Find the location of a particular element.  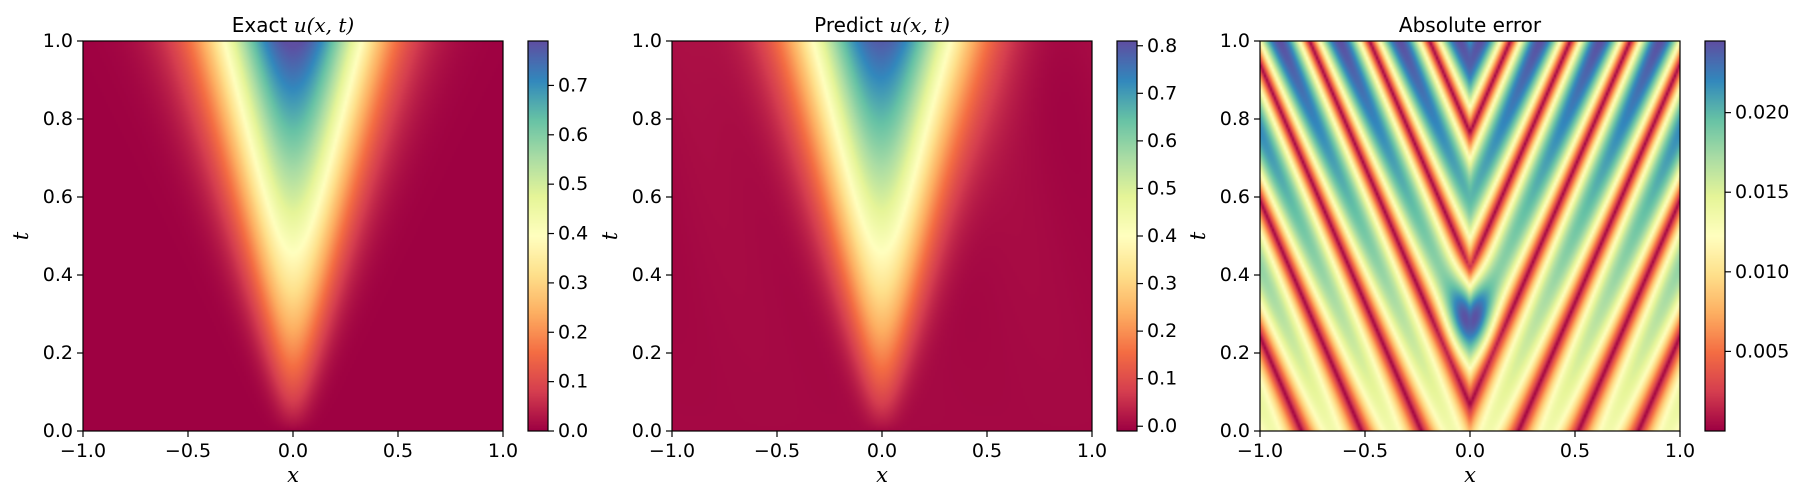

colorbar-exact is located at coordinates (538, 236).